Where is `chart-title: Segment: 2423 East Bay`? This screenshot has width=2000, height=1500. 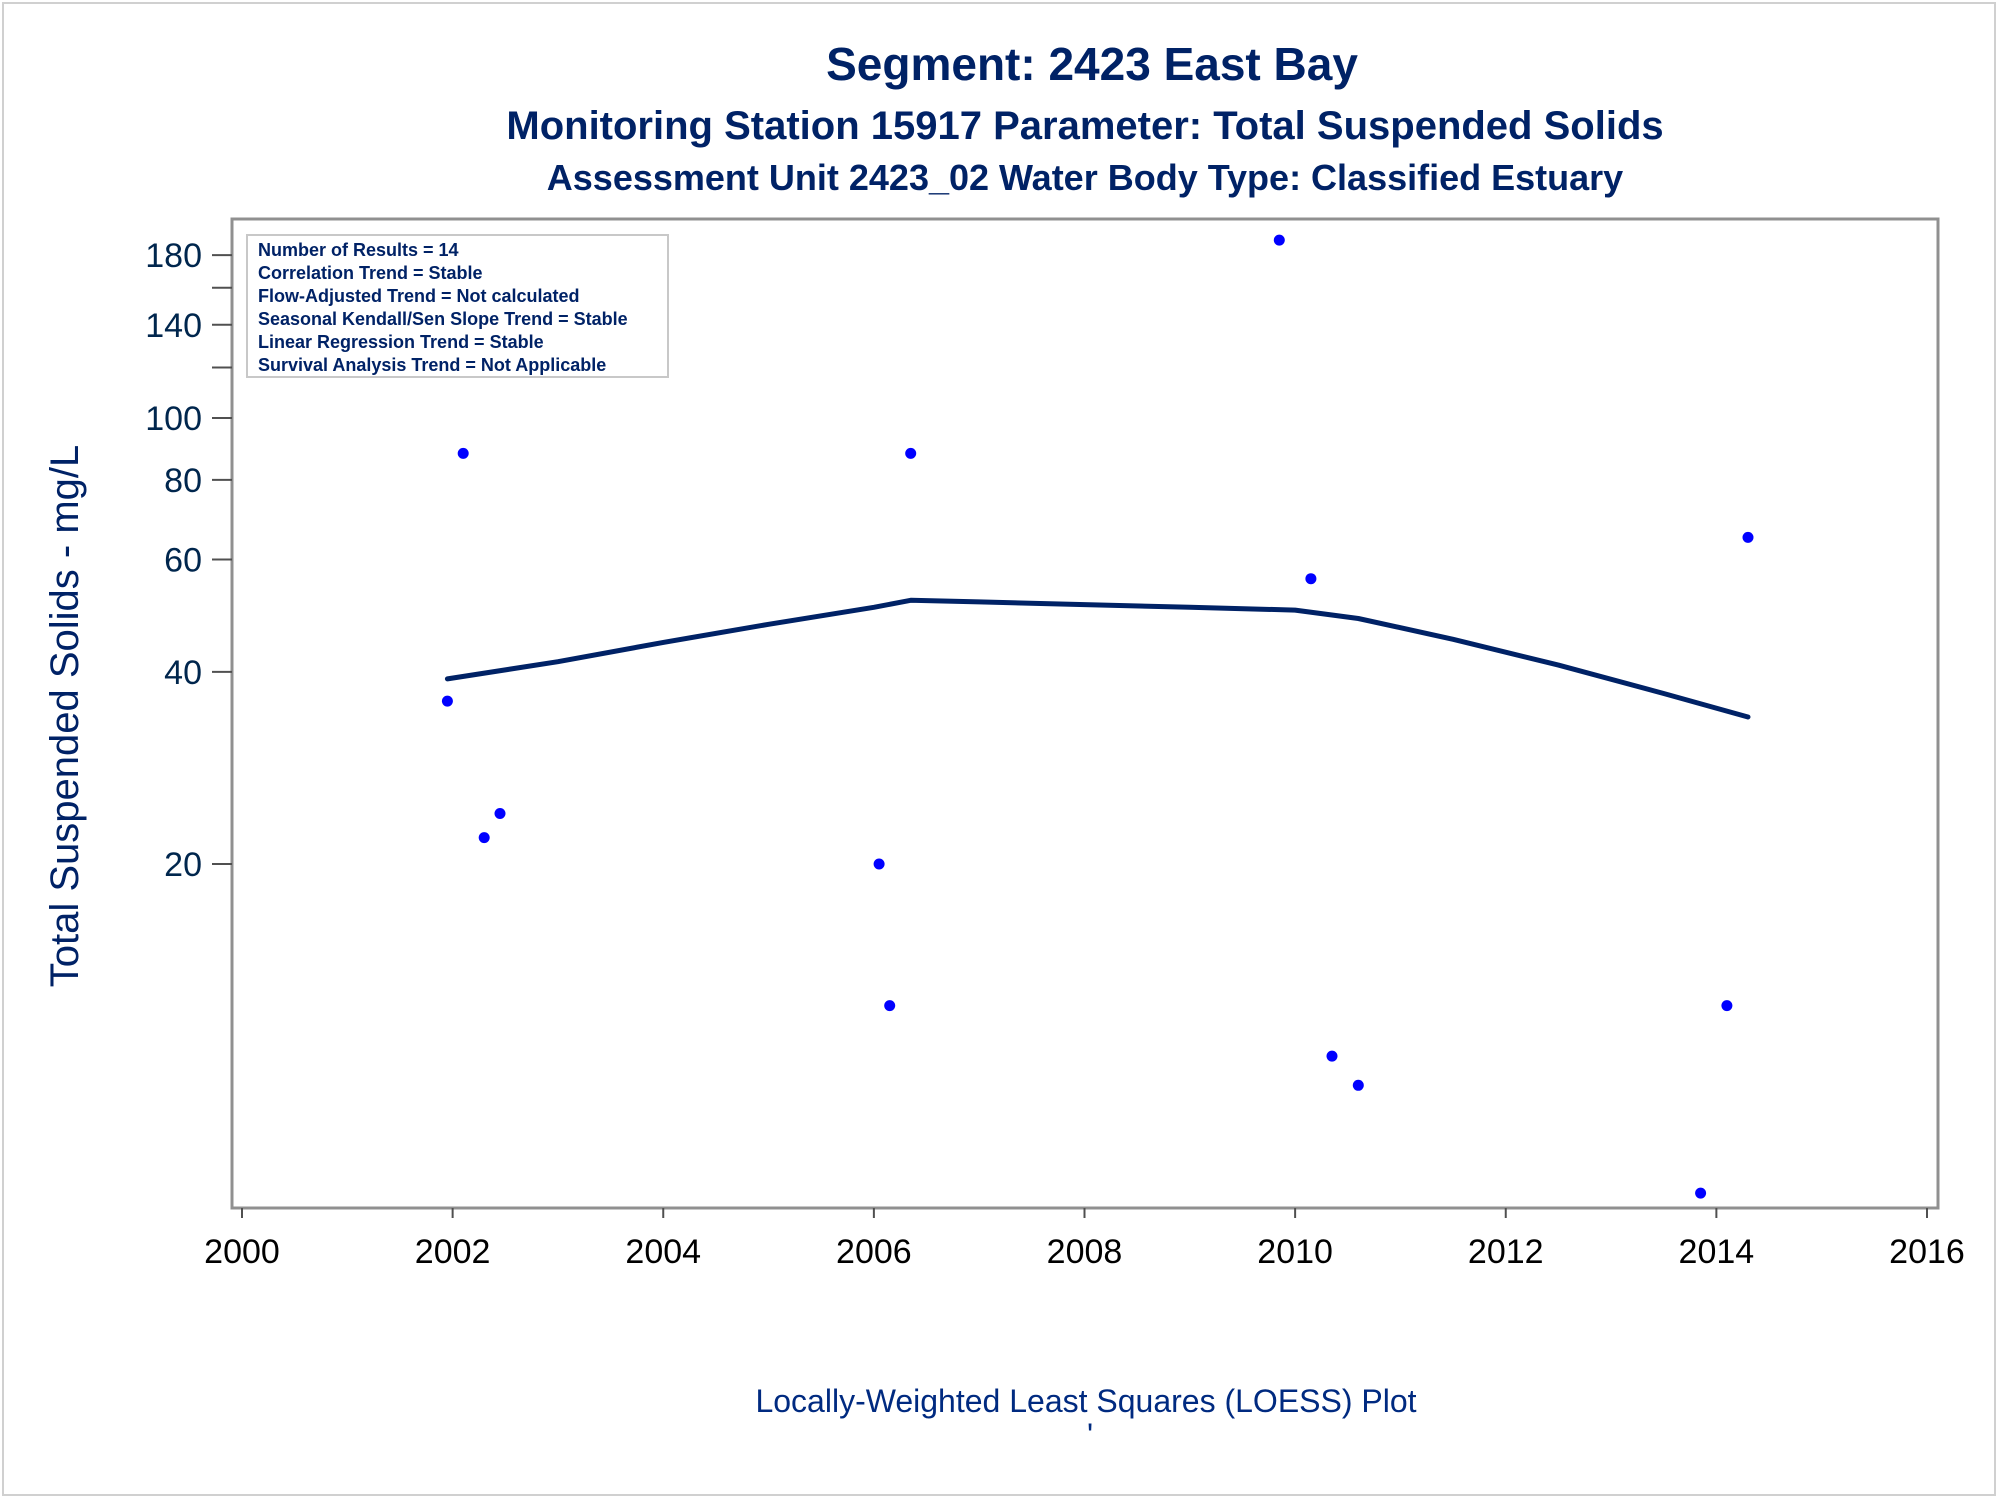 chart-title: Segment: 2423 East Bay is located at coordinates (1092, 64).